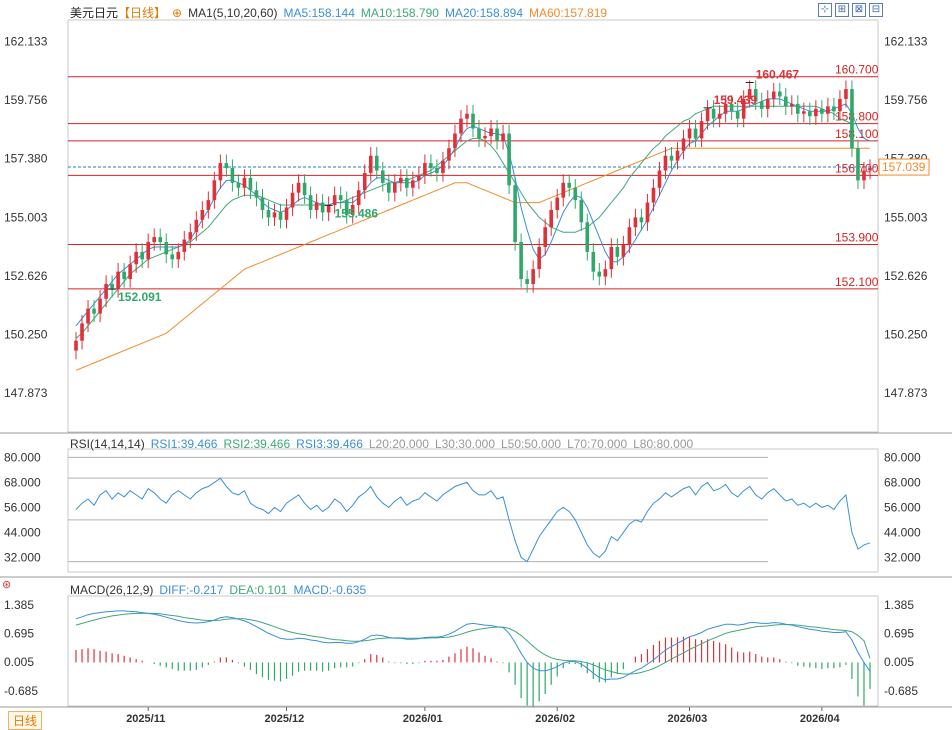  Describe the element at coordinates (25, 720) in the screenshot. I see `period-tag: 日线` at that location.